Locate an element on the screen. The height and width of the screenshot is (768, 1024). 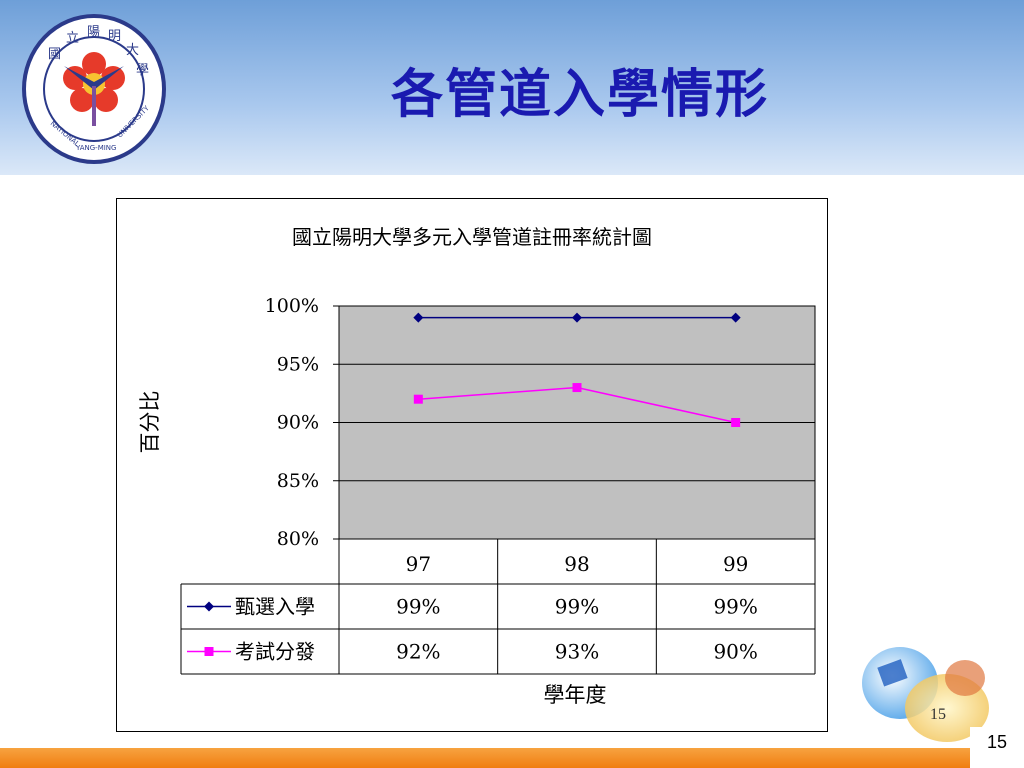
slide-title: 各管道入學情形 is located at coordinates (579, 94).